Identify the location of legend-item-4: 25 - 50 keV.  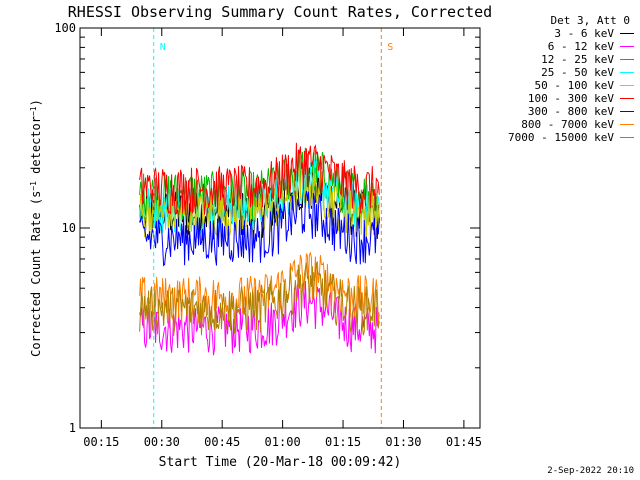
(559, 72).